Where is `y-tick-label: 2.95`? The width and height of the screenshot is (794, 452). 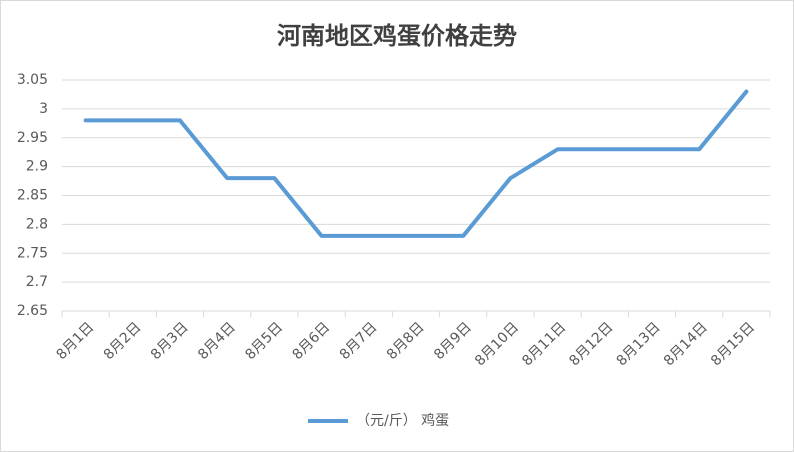 y-tick-label: 2.95 is located at coordinates (32, 138).